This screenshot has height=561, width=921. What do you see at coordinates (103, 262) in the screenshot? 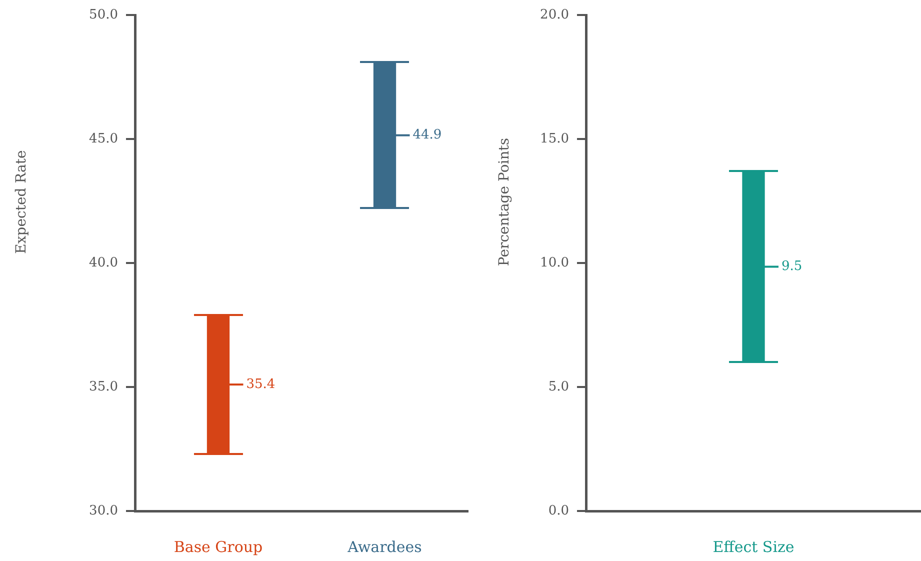
I see `y-tick-label: 40.0` at bounding box center [103, 262].